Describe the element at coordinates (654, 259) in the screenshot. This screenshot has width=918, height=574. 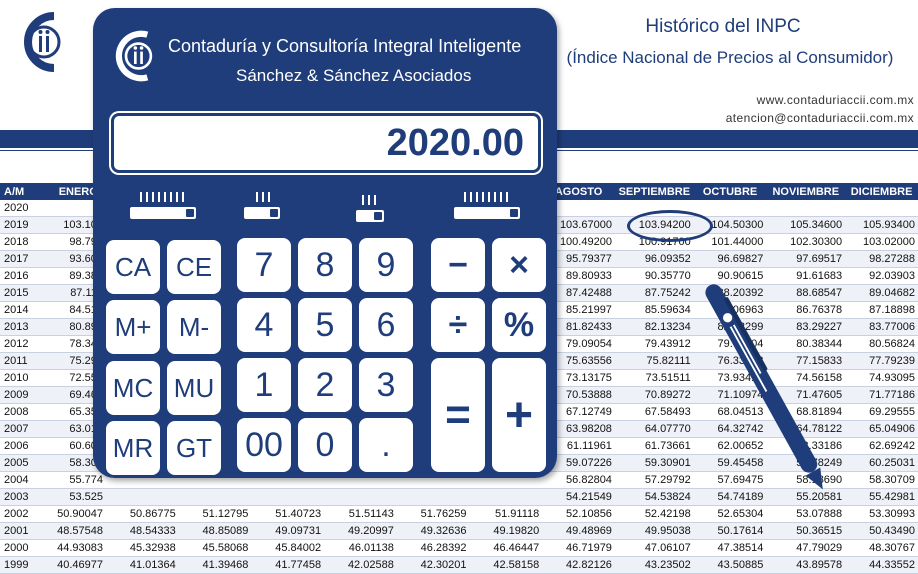
I see `value-cell: 96.09352` at that location.